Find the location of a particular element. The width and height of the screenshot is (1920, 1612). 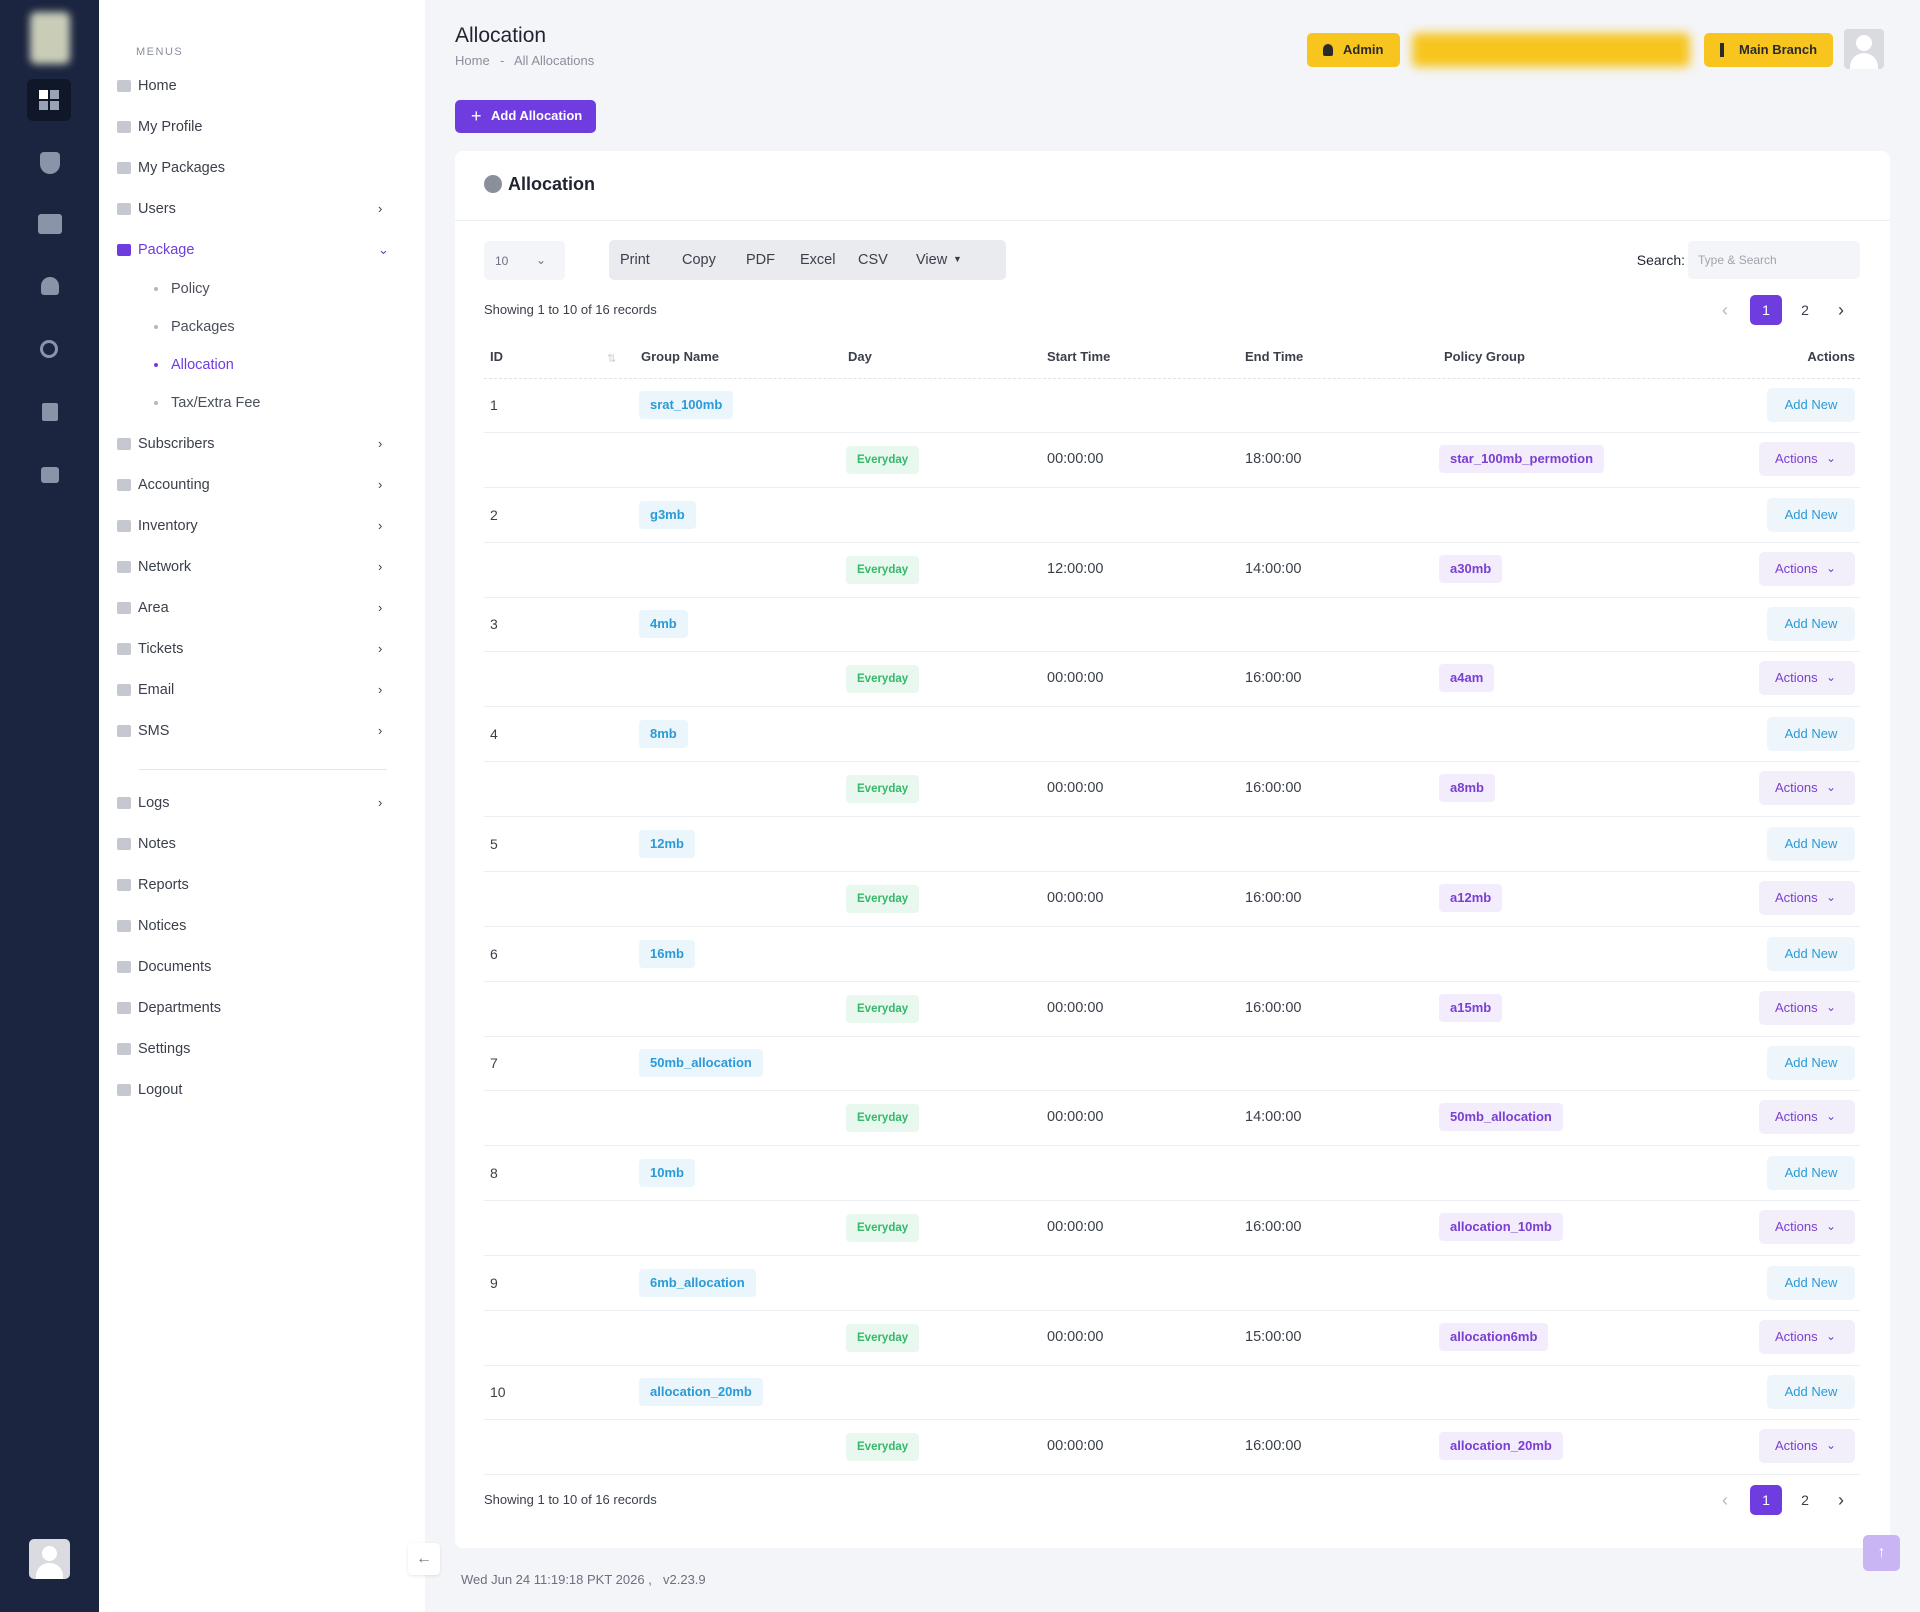

menu-item: Subscribers is located at coordinates (176, 444).